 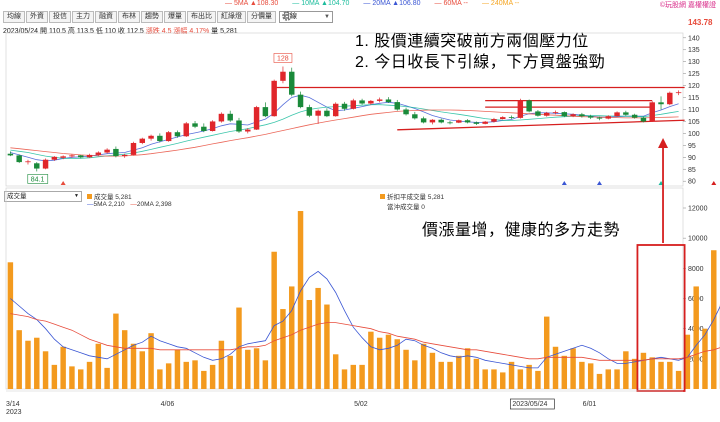 I want to click on last-price-label: 143.78, so click(x=700, y=22).